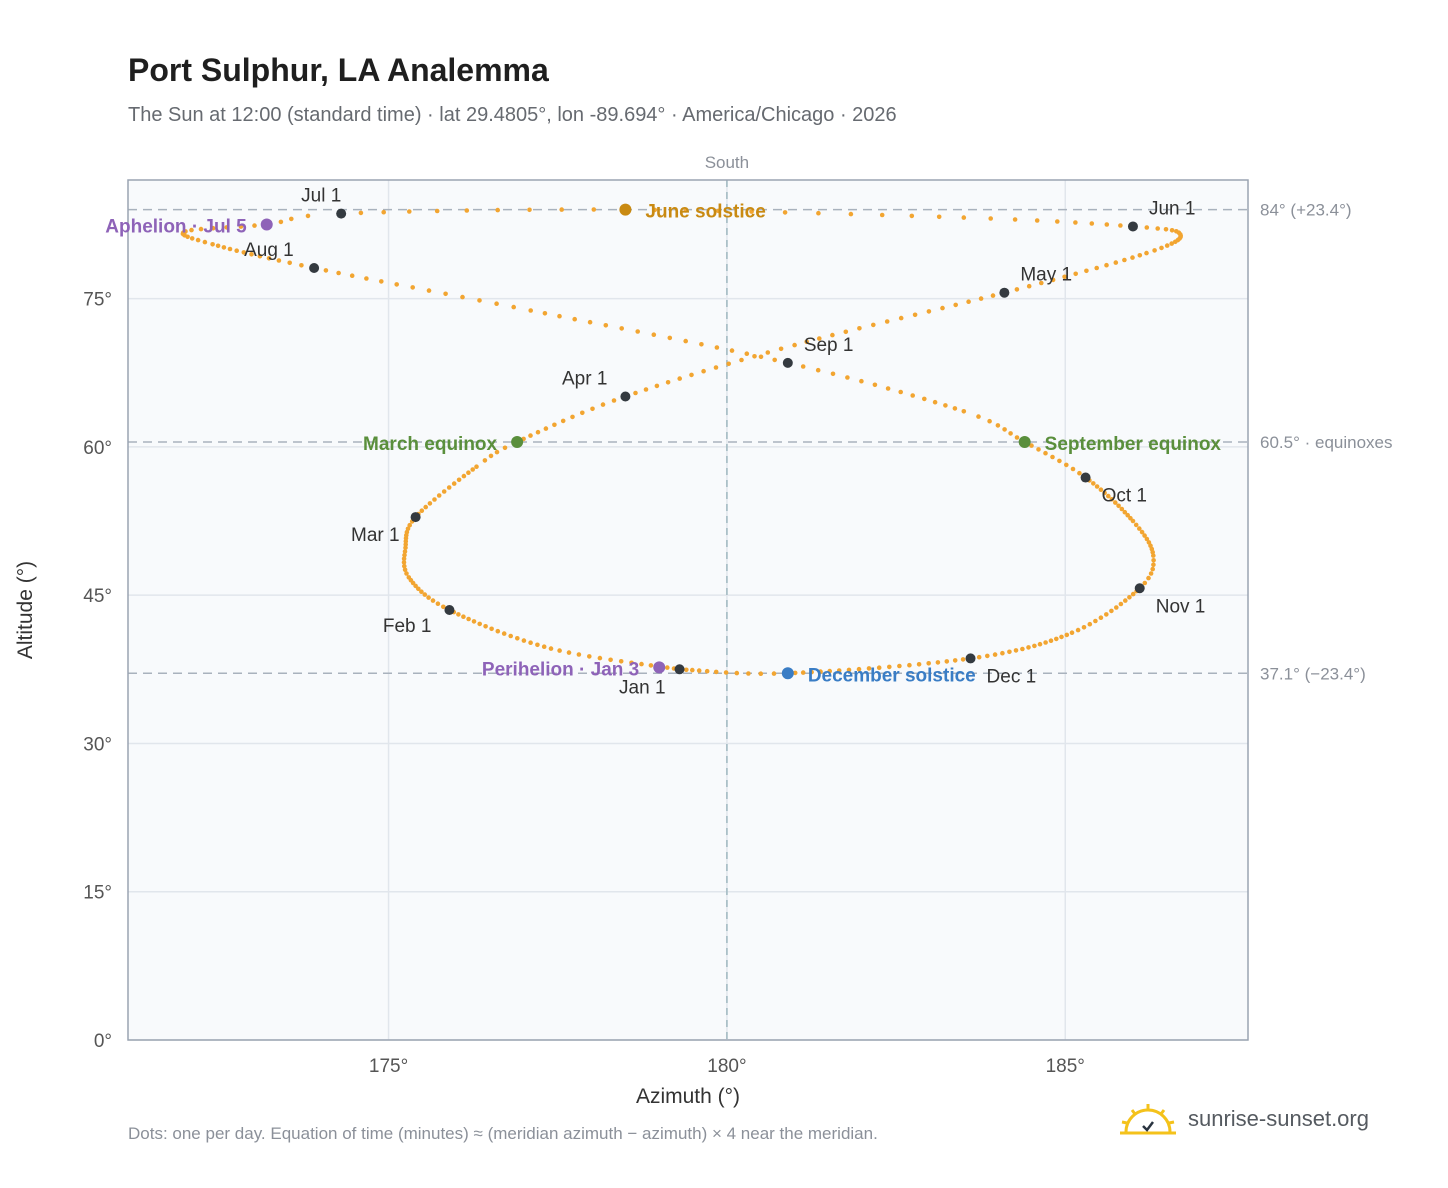 Image resolution: width=1448 pixels, height=1188 pixels. I want to click on reference-line-label: 84° (+23.4°), so click(1306, 210).